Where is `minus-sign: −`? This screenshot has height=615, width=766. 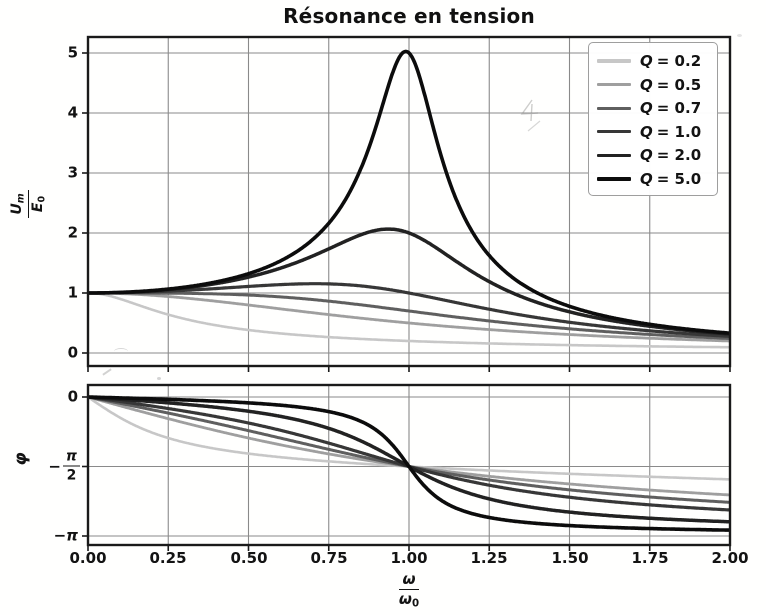
minus-sign: − is located at coordinates (54, 466).